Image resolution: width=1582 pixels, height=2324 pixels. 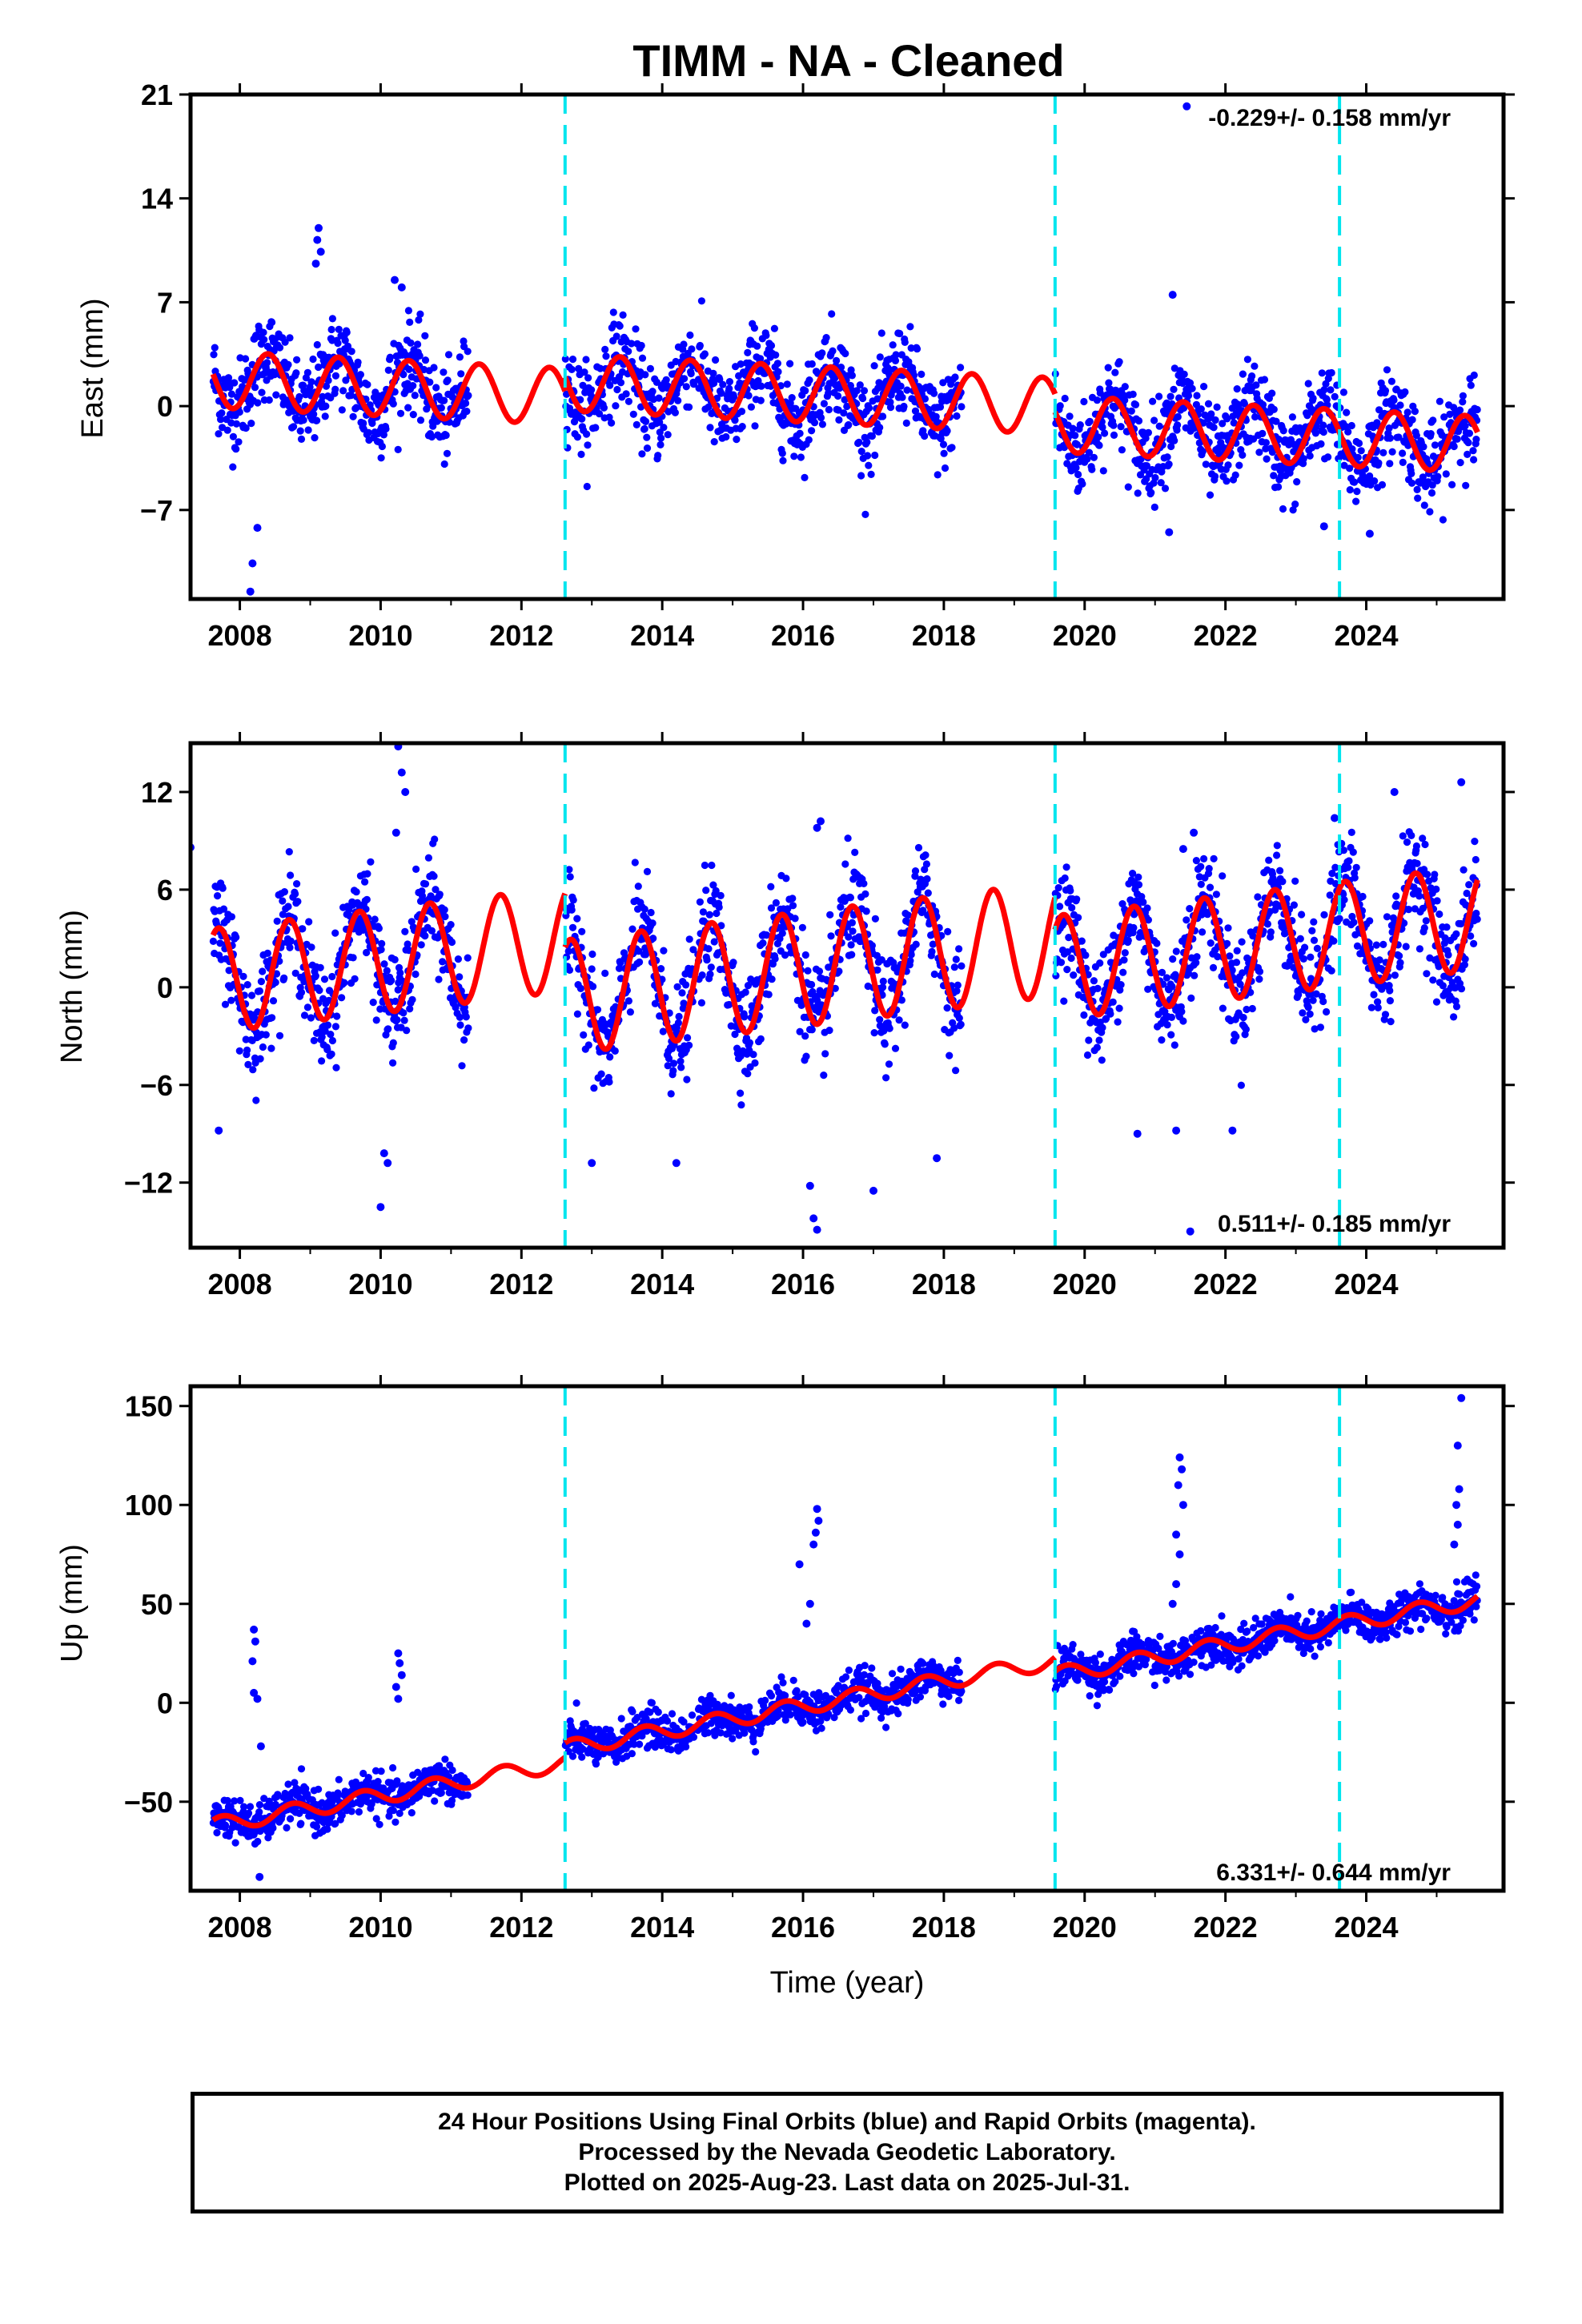 What do you see at coordinates (810, 969) in the screenshot?
I see `north-model-curve` at bounding box center [810, 969].